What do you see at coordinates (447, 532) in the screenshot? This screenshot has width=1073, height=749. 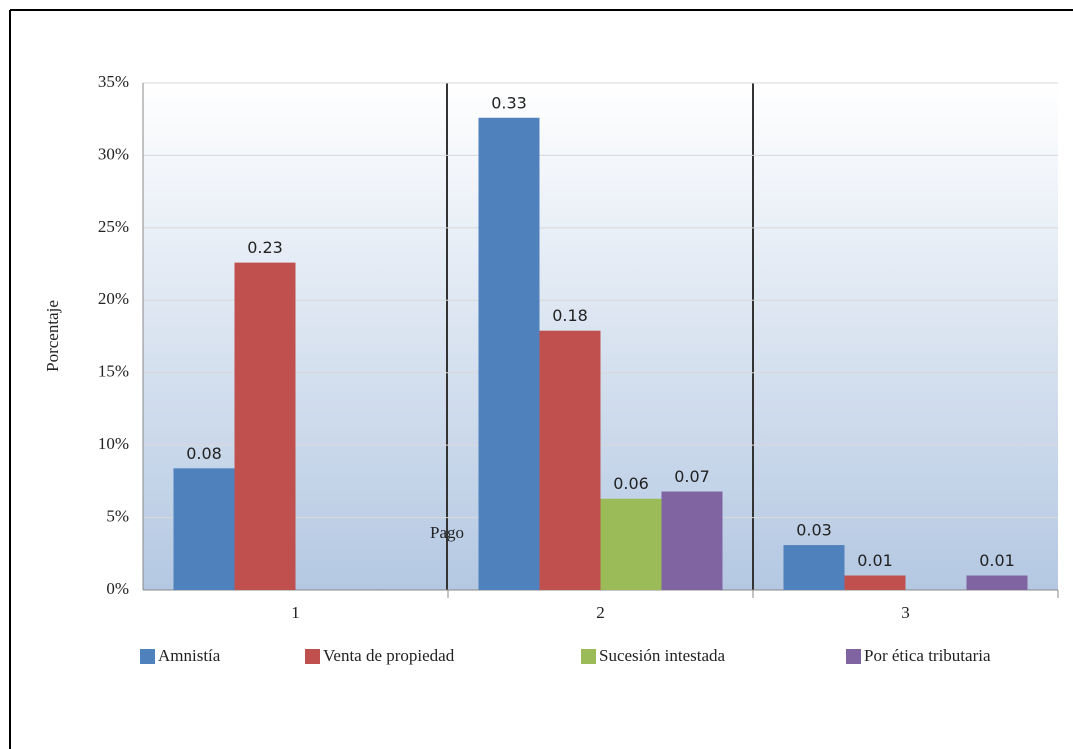 I see `x-axis-label: Pago` at bounding box center [447, 532].